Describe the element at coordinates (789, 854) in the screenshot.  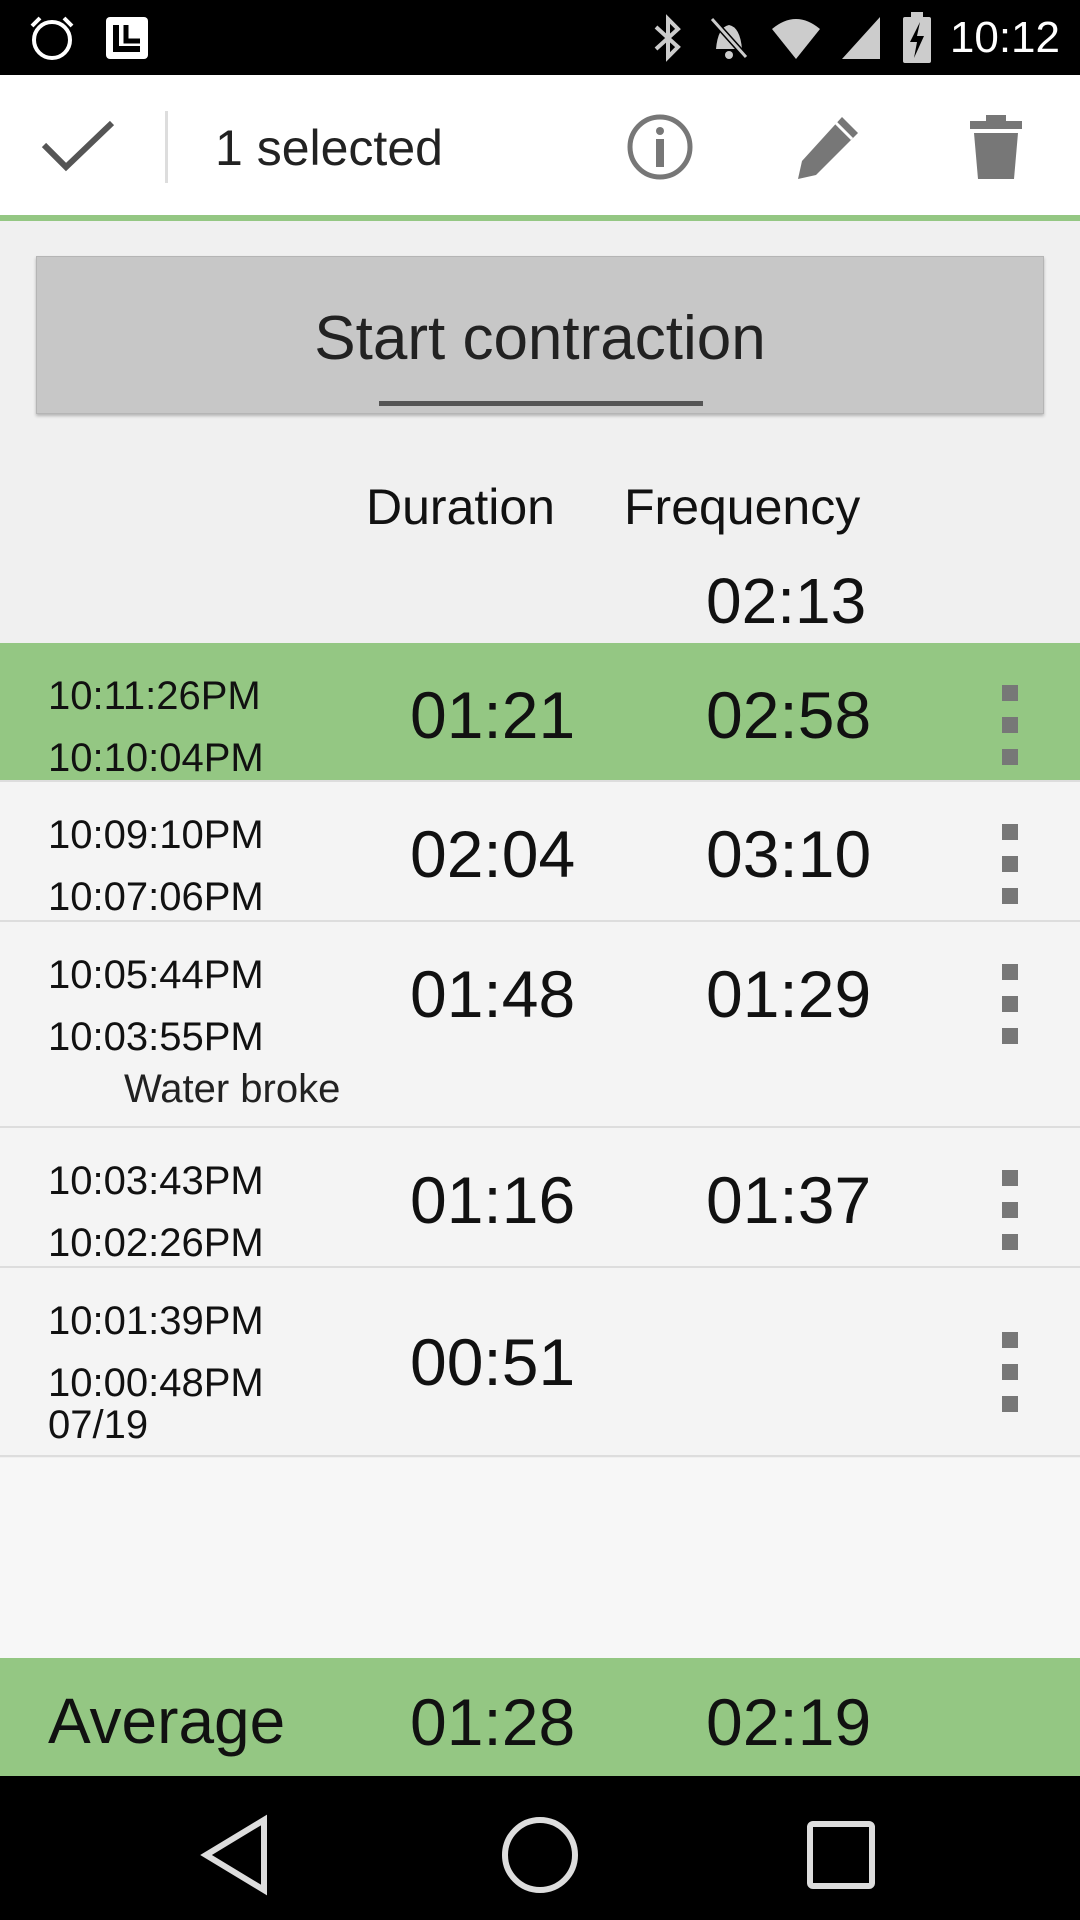
I see `frequency-value: 03:10` at that location.